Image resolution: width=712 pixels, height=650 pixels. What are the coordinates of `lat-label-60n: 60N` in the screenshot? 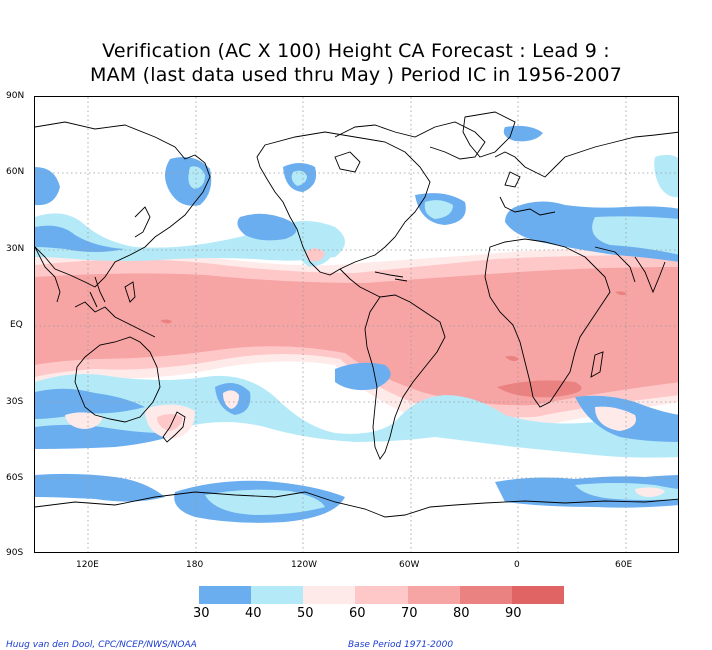 It's located at (15, 172).